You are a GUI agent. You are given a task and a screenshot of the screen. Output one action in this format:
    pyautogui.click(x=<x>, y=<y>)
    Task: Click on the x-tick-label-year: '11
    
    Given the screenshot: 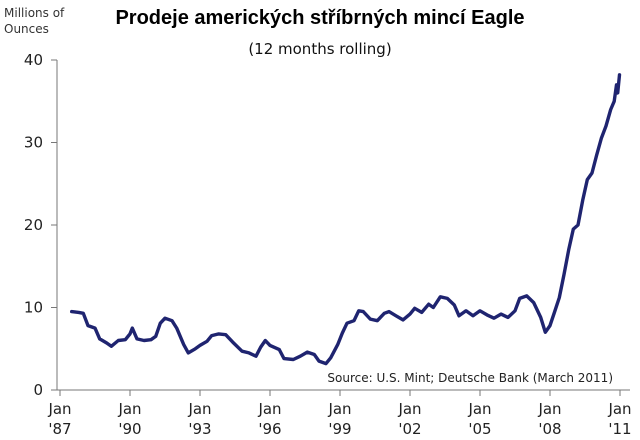 What is the action you would take?
    pyautogui.click(x=619, y=429)
    